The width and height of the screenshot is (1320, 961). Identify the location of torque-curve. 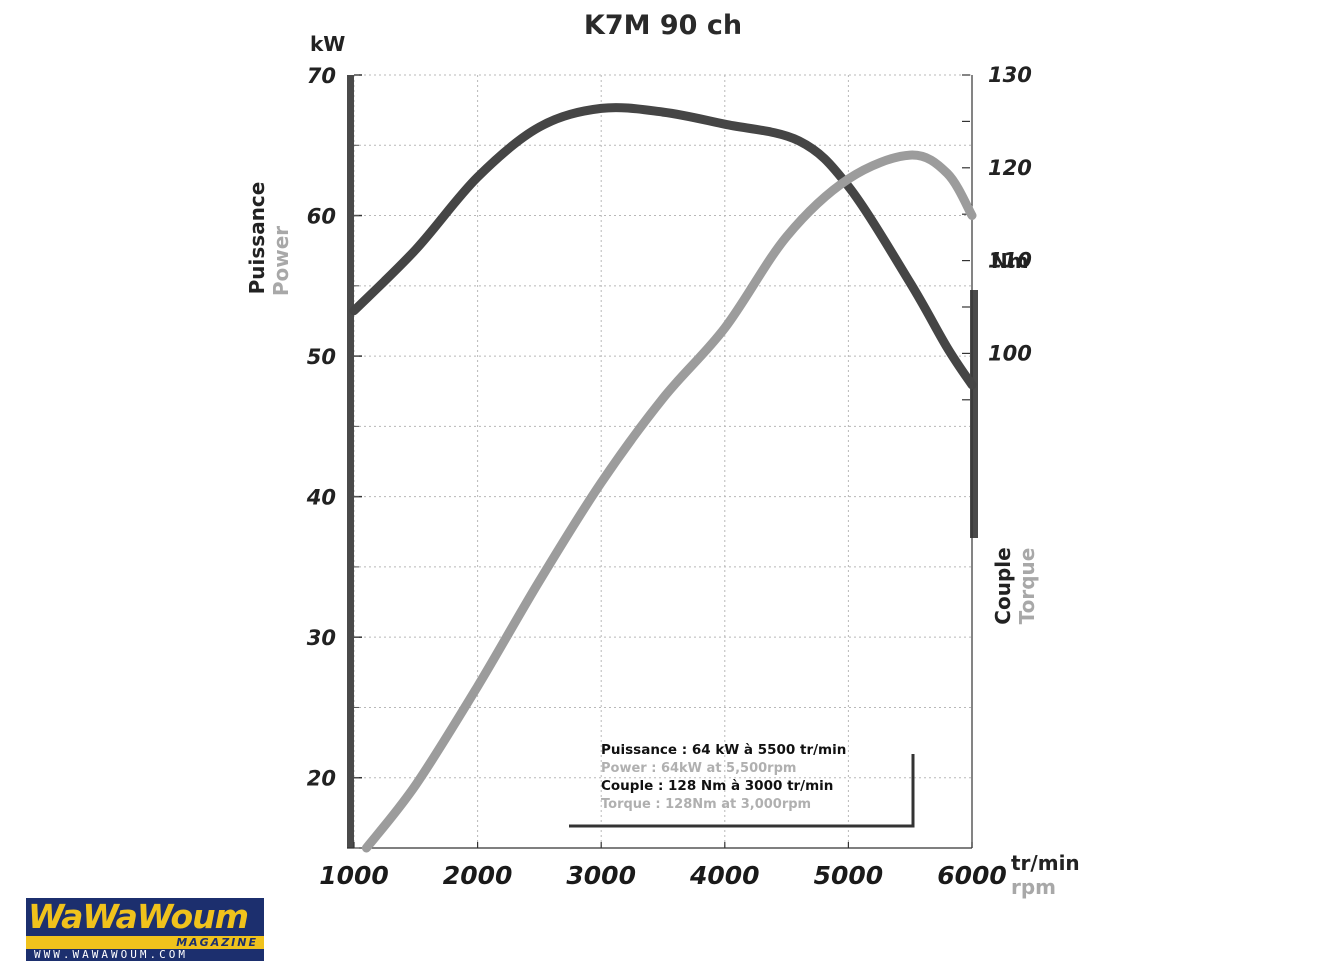
(663, 246).